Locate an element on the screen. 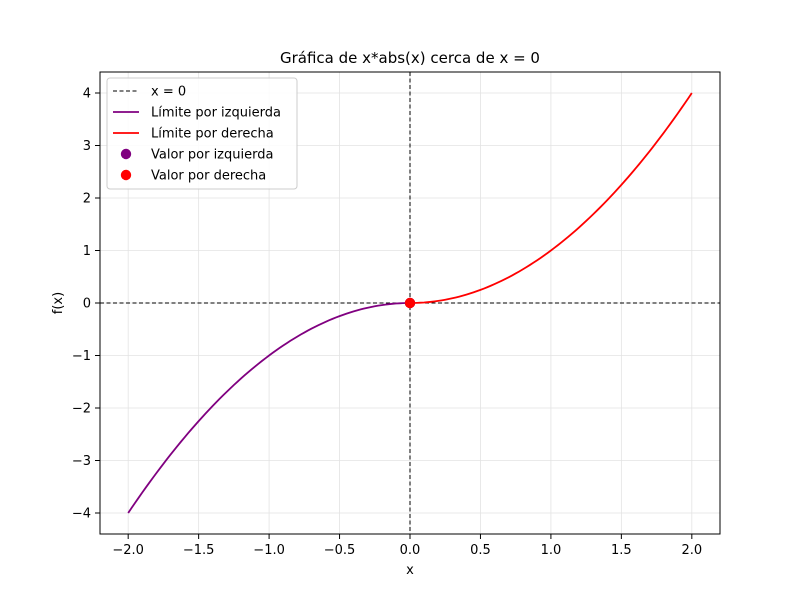 This screenshot has height=600, width=800. legend-label: Valor por izquierda is located at coordinates (212, 155).